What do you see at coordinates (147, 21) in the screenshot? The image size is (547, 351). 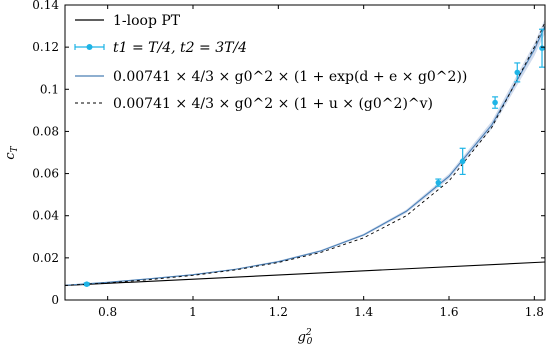 I see `legend-label-pt: 1-loop PT` at bounding box center [147, 21].